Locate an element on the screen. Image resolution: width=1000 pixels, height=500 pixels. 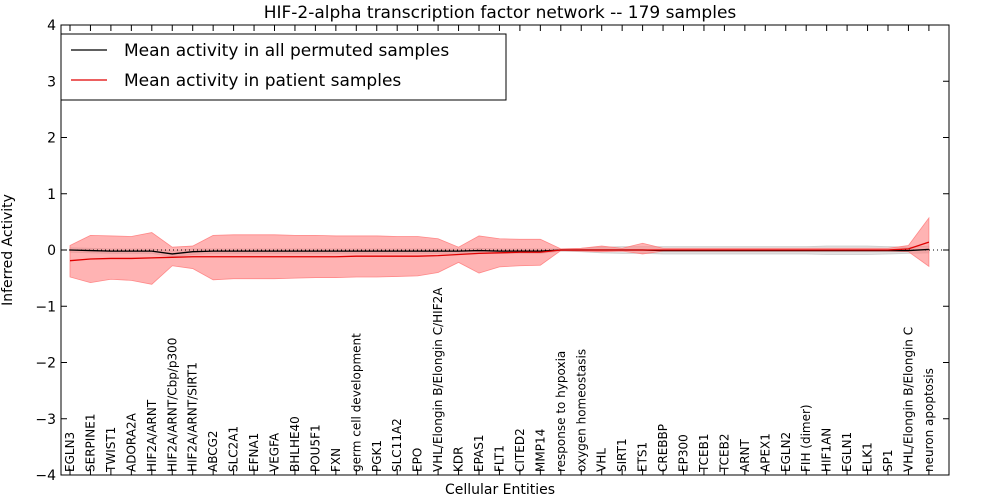
x-tick-label: SP1 is located at coordinates (888, 461).